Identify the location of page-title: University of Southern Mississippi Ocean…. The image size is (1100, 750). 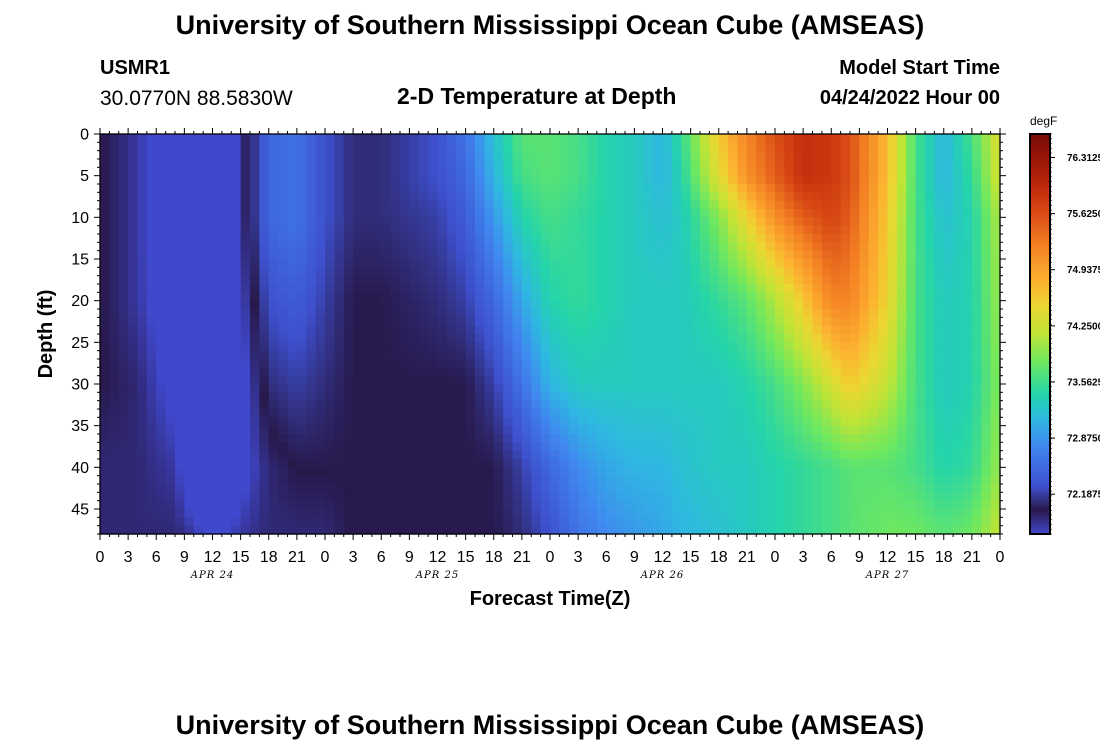
(550, 25).